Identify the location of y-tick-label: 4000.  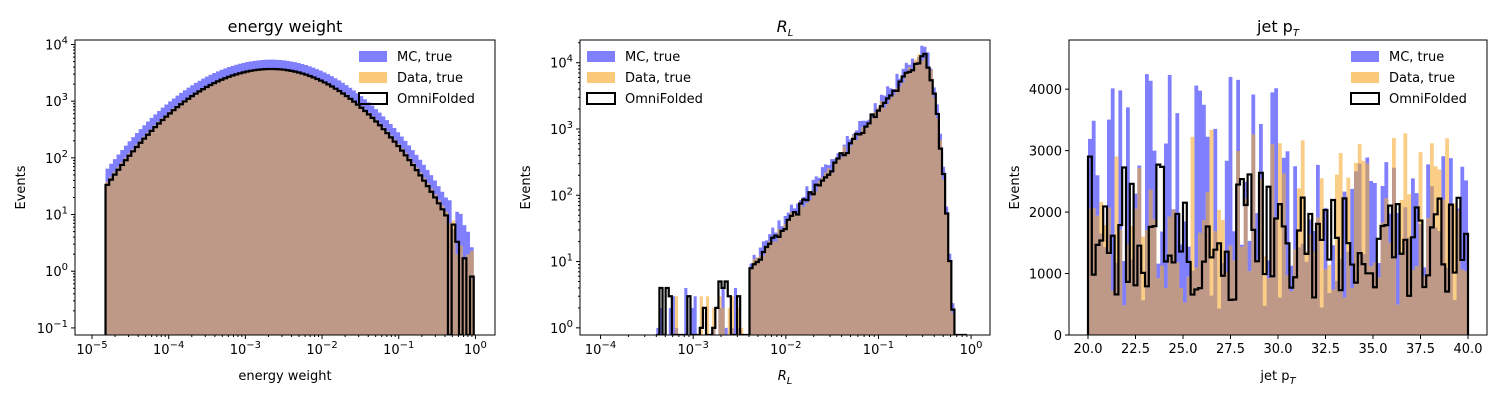
(1045, 90).